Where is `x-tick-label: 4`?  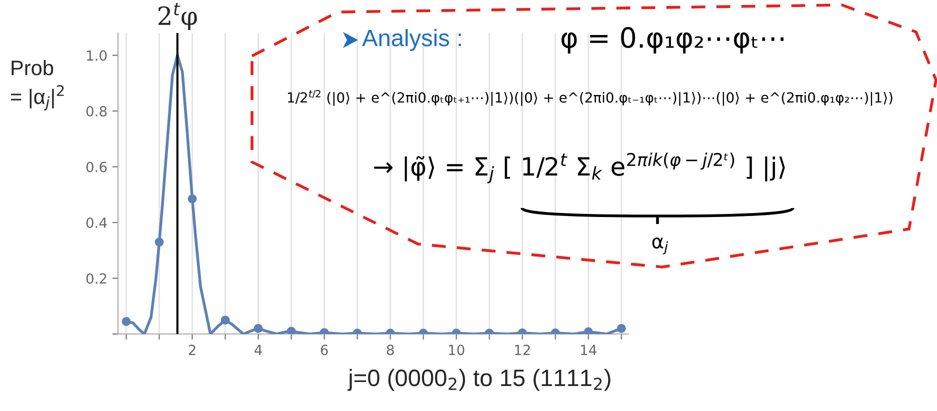
x-tick-label: 4 is located at coordinates (258, 349).